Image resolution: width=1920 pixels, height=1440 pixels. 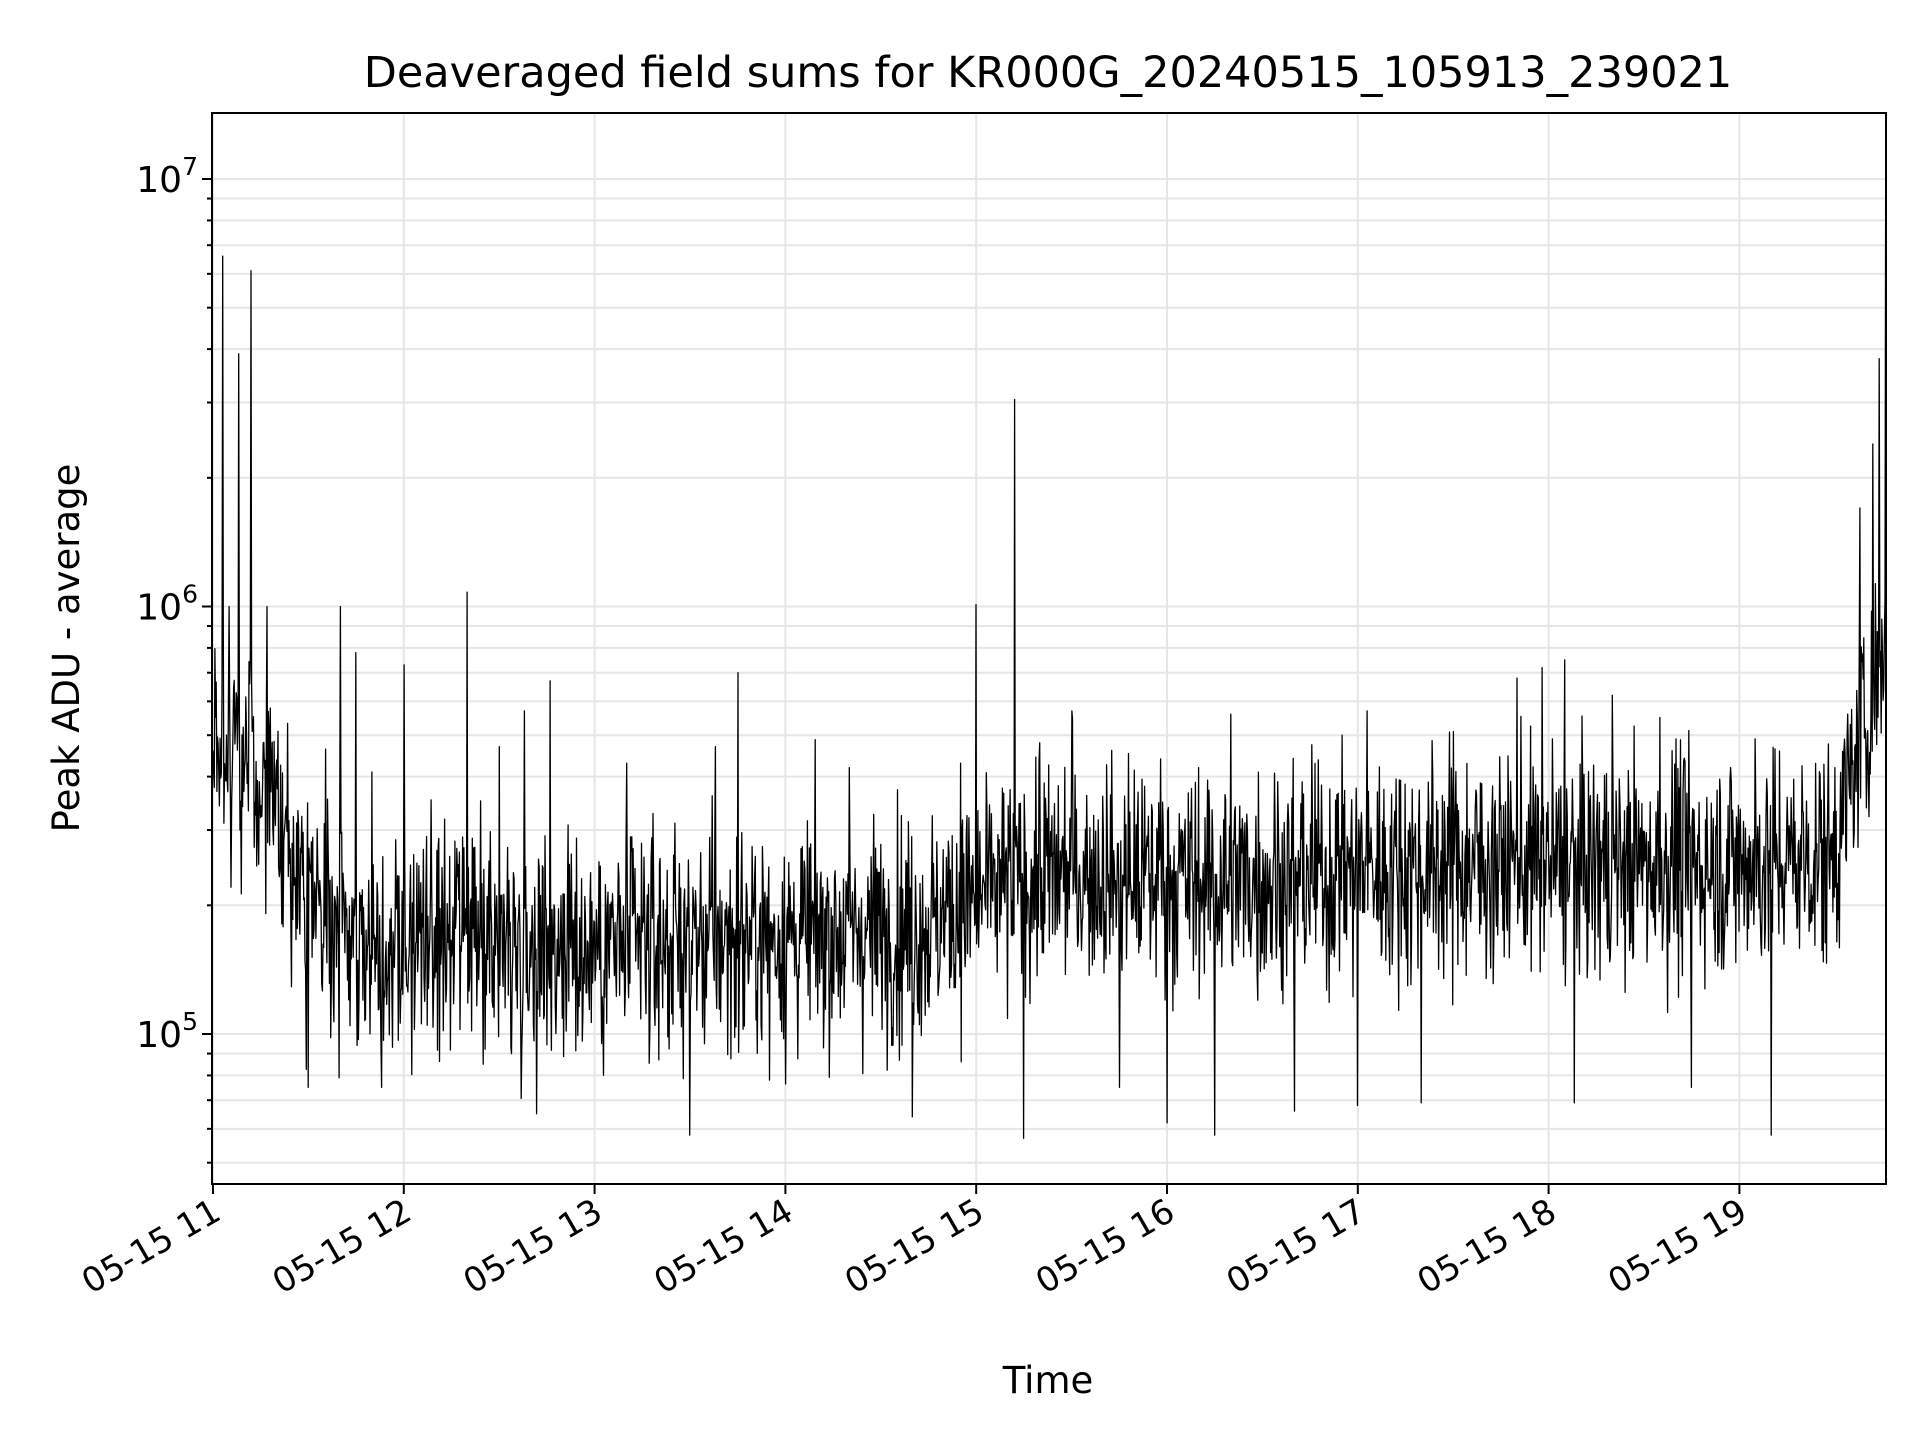 What do you see at coordinates (167, 1031) in the screenshot?
I see `y-tick-label: 10⁵` at bounding box center [167, 1031].